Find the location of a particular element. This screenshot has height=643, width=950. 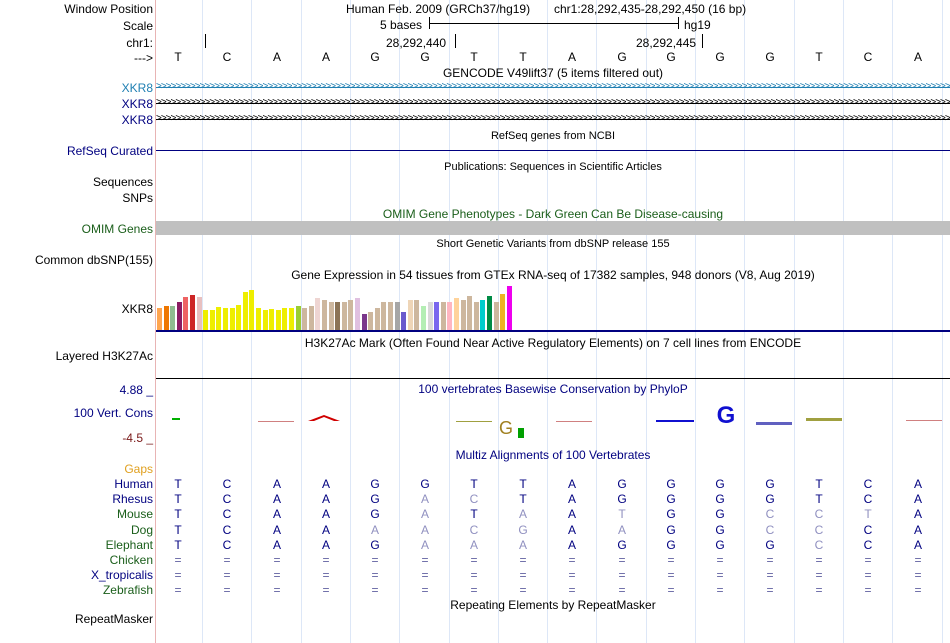

strand-arrow-label: ---> is located at coordinates (143, 58).